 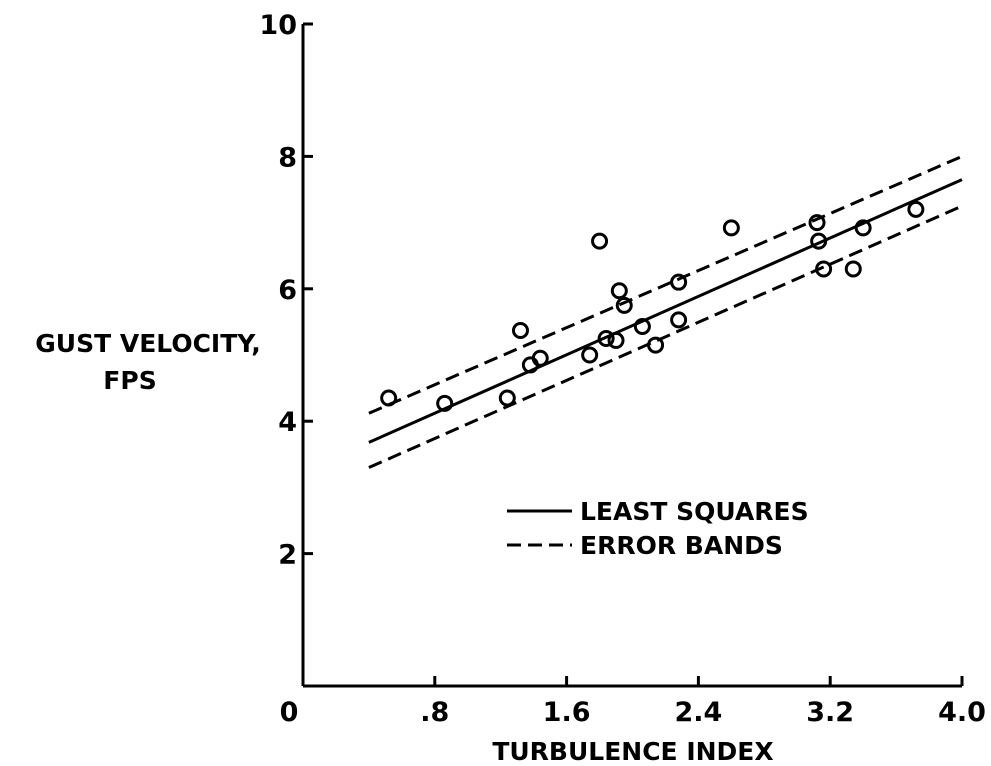 What do you see at coordinates (287, 157) in the screenshot?
I see `y-tick-label: 8` at bounding box center [287, 157].